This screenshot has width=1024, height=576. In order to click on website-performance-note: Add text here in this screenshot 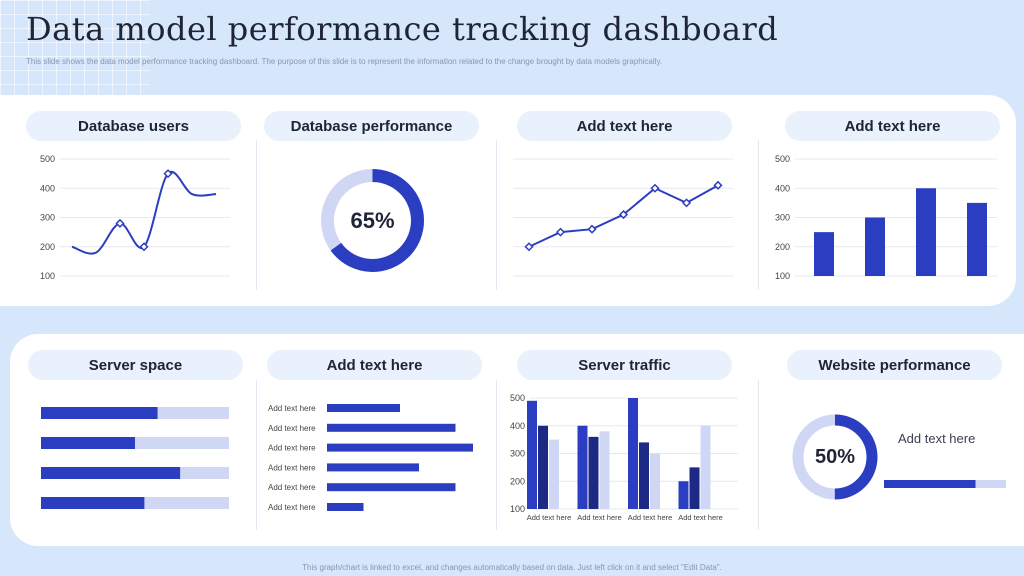, I will do `click(937, 438)`.